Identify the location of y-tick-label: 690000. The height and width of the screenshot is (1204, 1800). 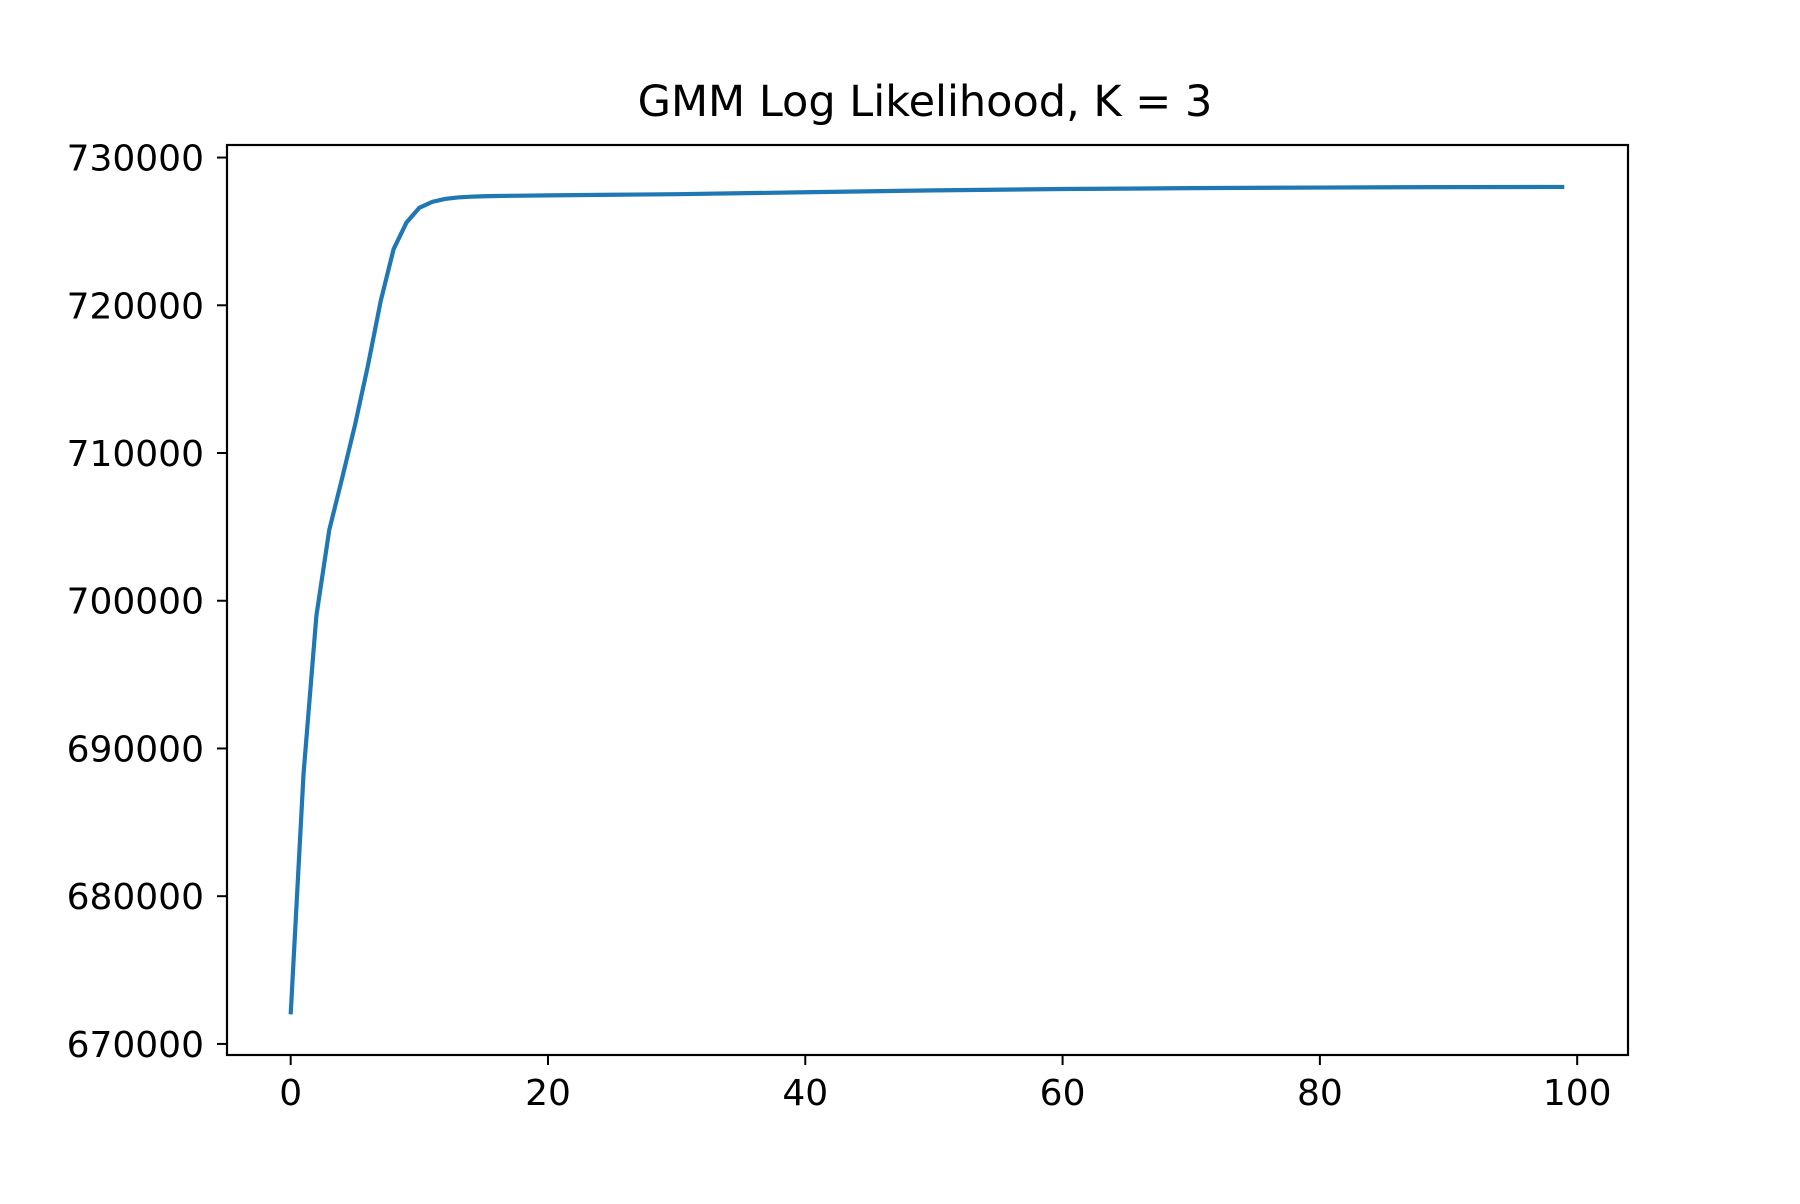
(135, 749).